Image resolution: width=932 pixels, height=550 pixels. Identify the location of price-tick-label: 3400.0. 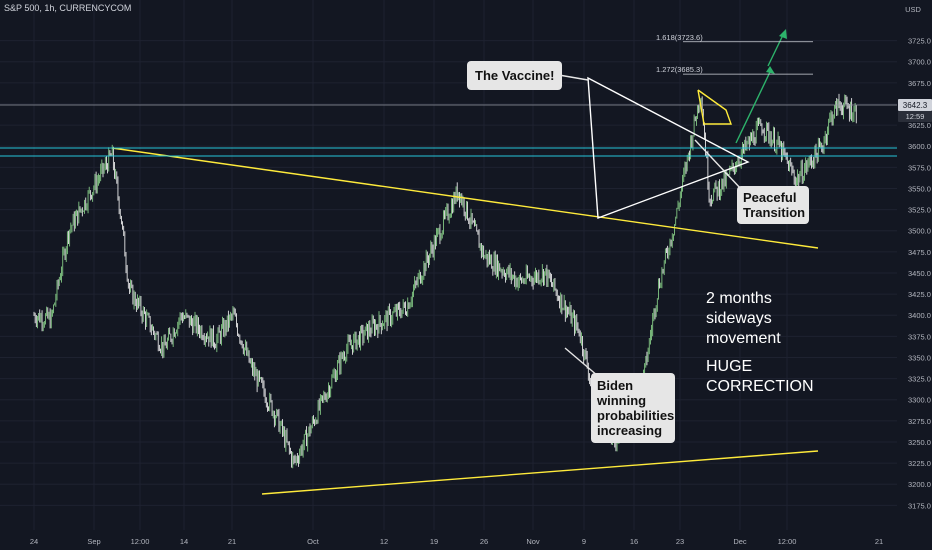
(919, 315).